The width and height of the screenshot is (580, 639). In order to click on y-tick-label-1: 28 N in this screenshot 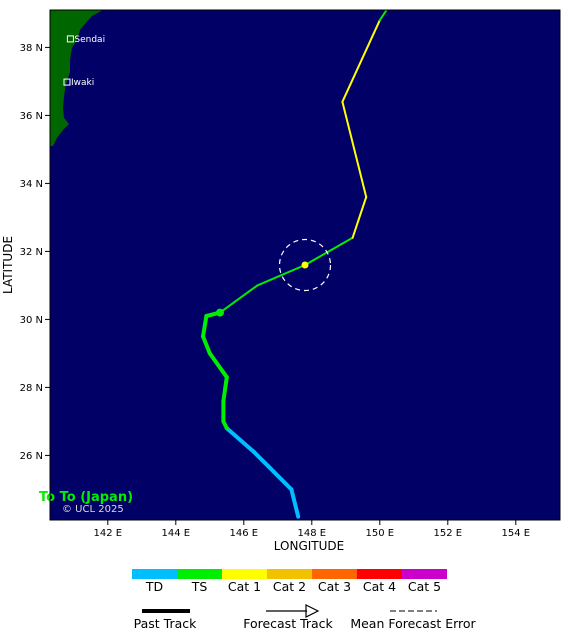, I will do `click(31, 388)`.